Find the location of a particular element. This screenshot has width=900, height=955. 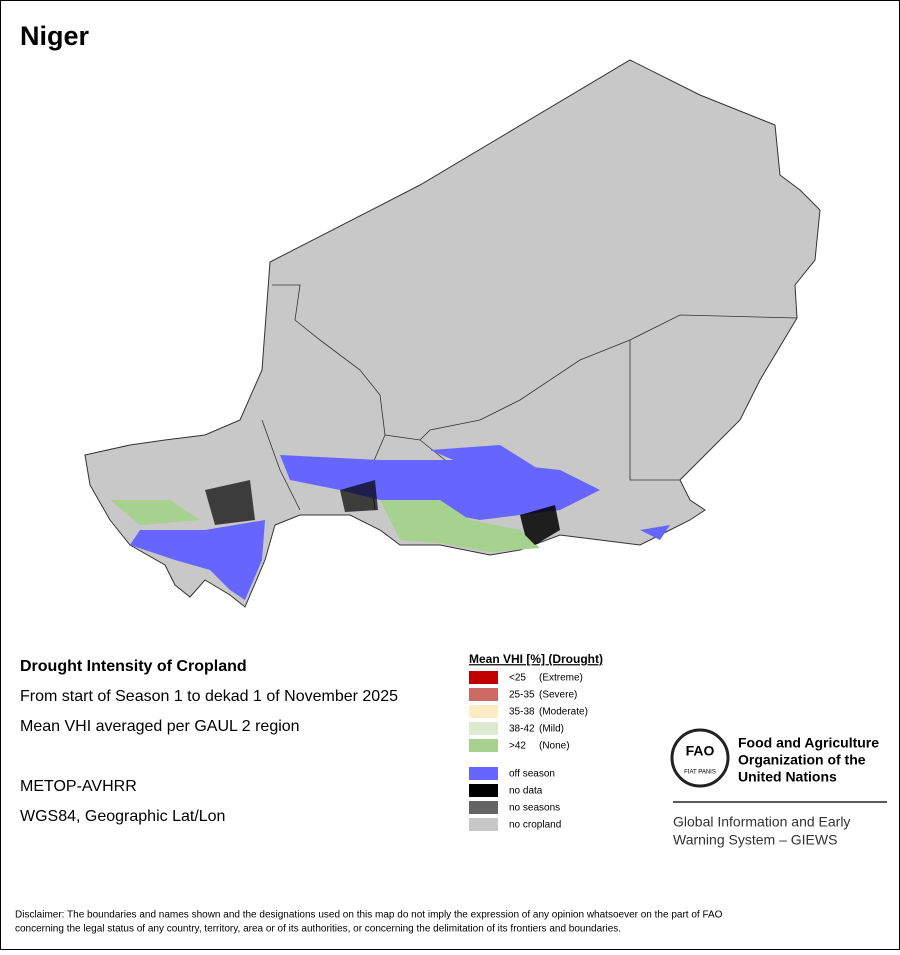

legend-label: off season is located at coordinates (532, 774).